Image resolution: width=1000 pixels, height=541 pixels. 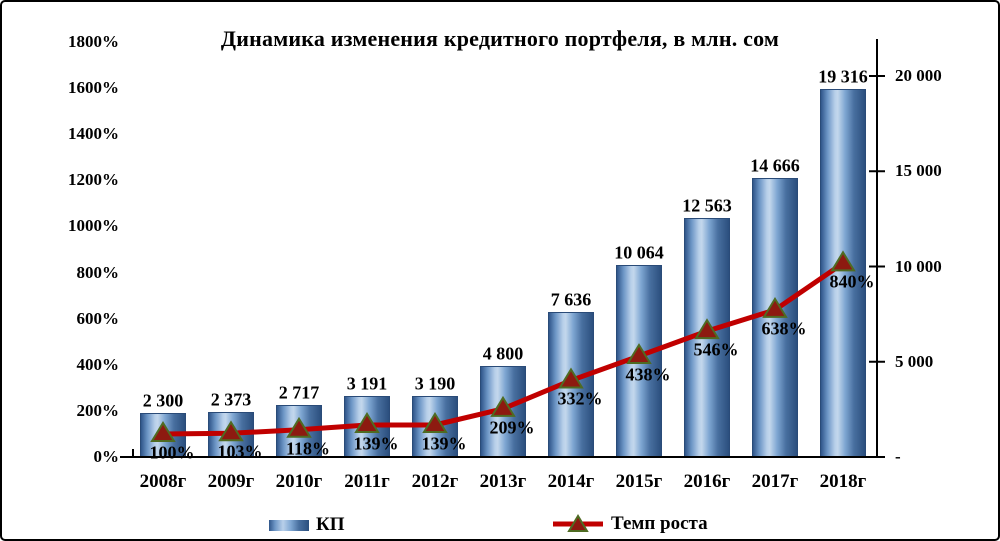 What do you see at coordinates (93, 226) in the screenshot?
I see `left-axis-tick-label: 1000%` at bounding box center [93, 226].